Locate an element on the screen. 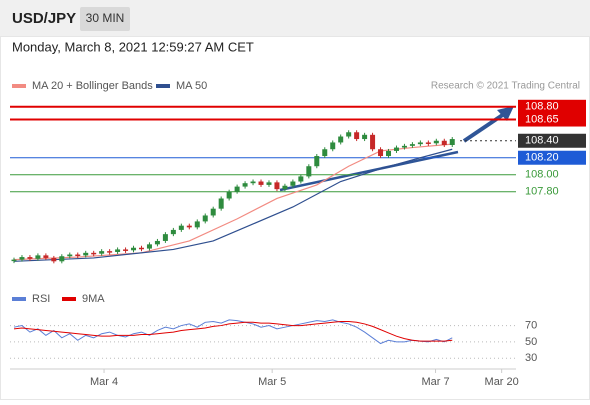 The width and height of the screenshot is (590, 405). symbol: USD/JPY is located at coordinates (44, 18).